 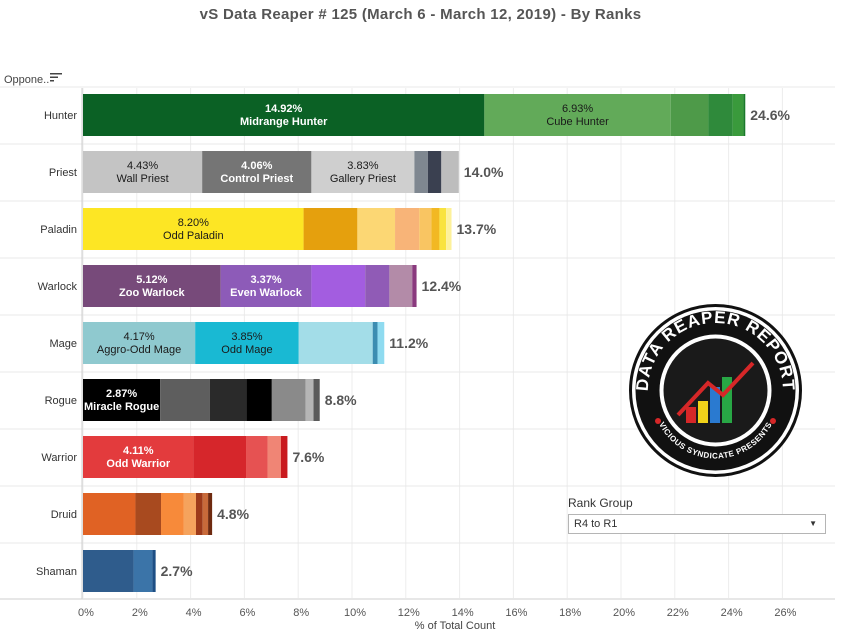 I want to click on x-tick-label: 16%, so click(x=516, y=613).